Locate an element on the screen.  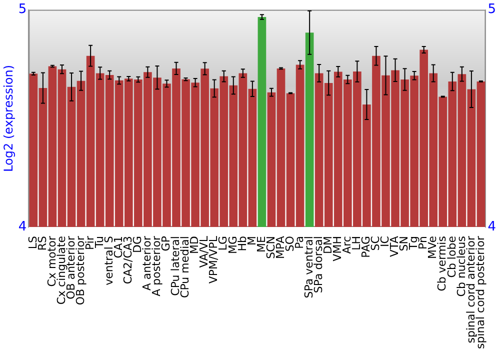
x-tick-label: SCN is located at coordinates (271, 247).